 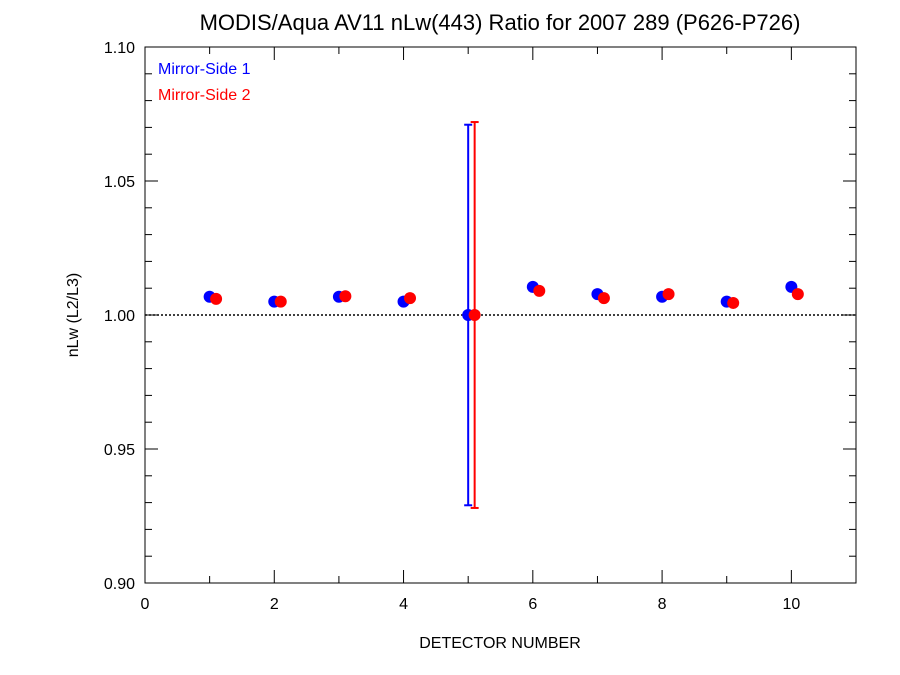 I want to click on x-tick-label: 10, so click(x=791, y=604).